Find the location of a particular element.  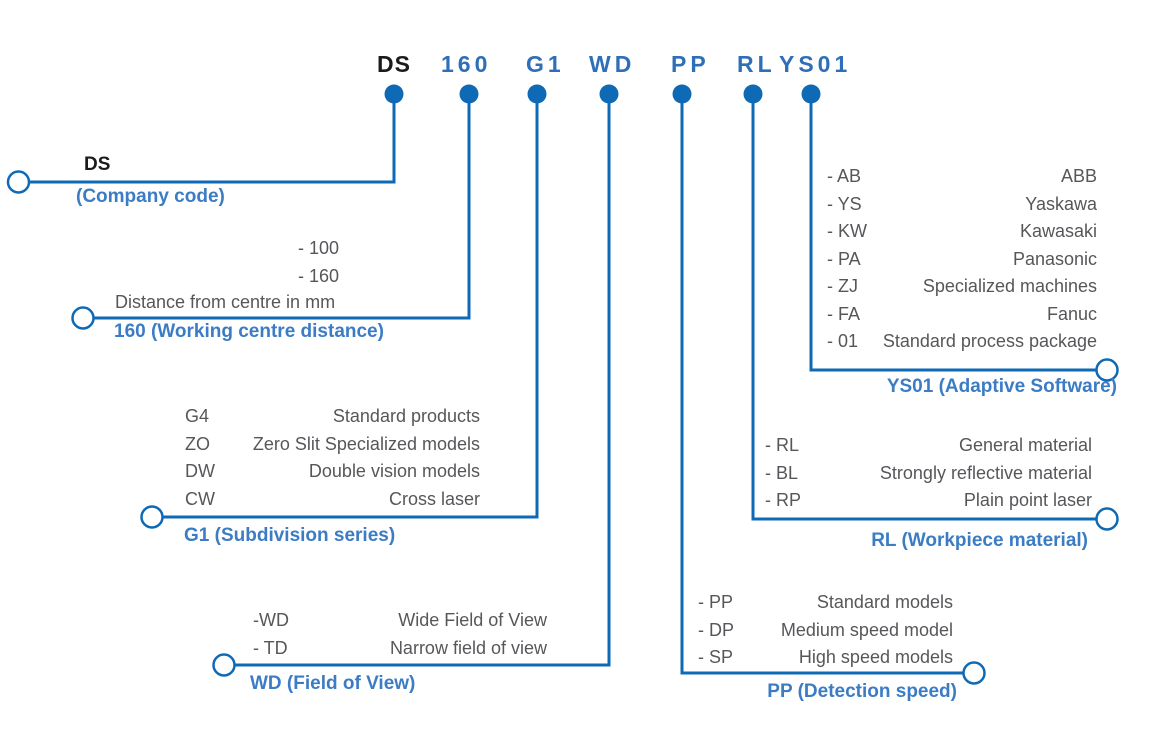

option-code: -WD is located at coordinates (271, 620).